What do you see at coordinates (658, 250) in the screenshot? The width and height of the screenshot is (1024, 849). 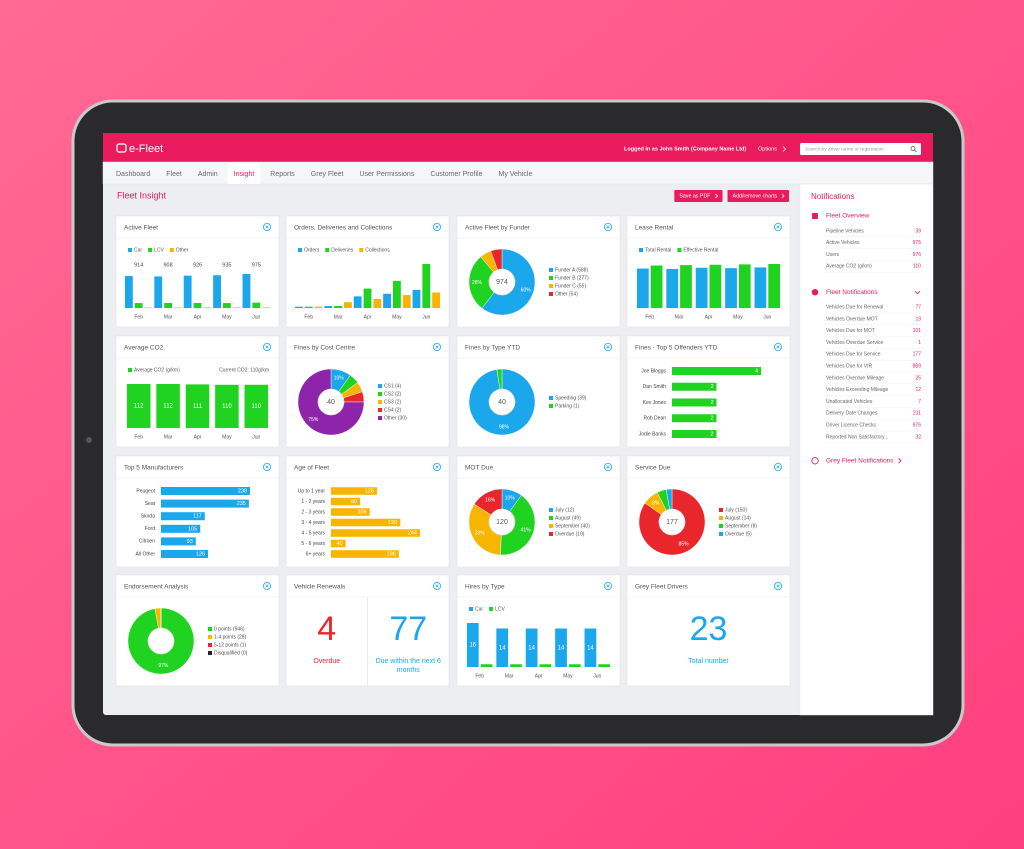 I see `legend-label: Total Rental` at bounding box center [658, 250].